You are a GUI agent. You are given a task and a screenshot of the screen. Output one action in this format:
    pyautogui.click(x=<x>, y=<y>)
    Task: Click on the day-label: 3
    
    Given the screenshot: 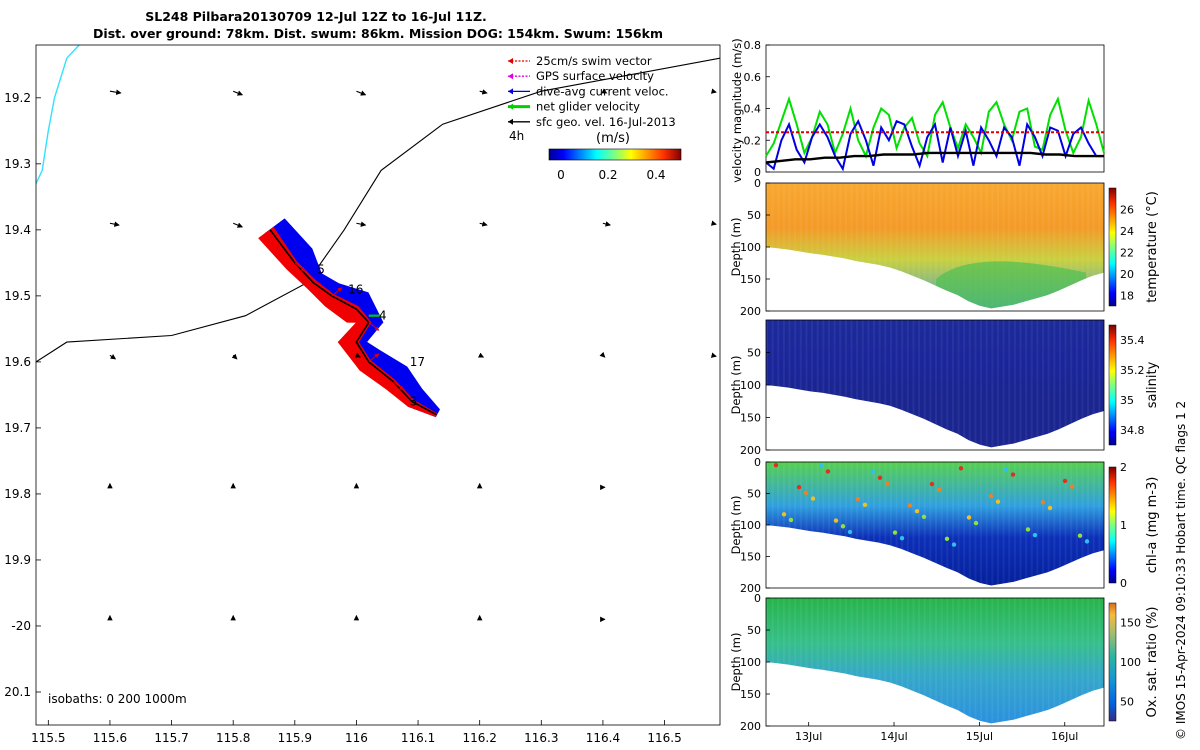 What is the action you would take?
    pyautogui.click(x=414, y=402)
    